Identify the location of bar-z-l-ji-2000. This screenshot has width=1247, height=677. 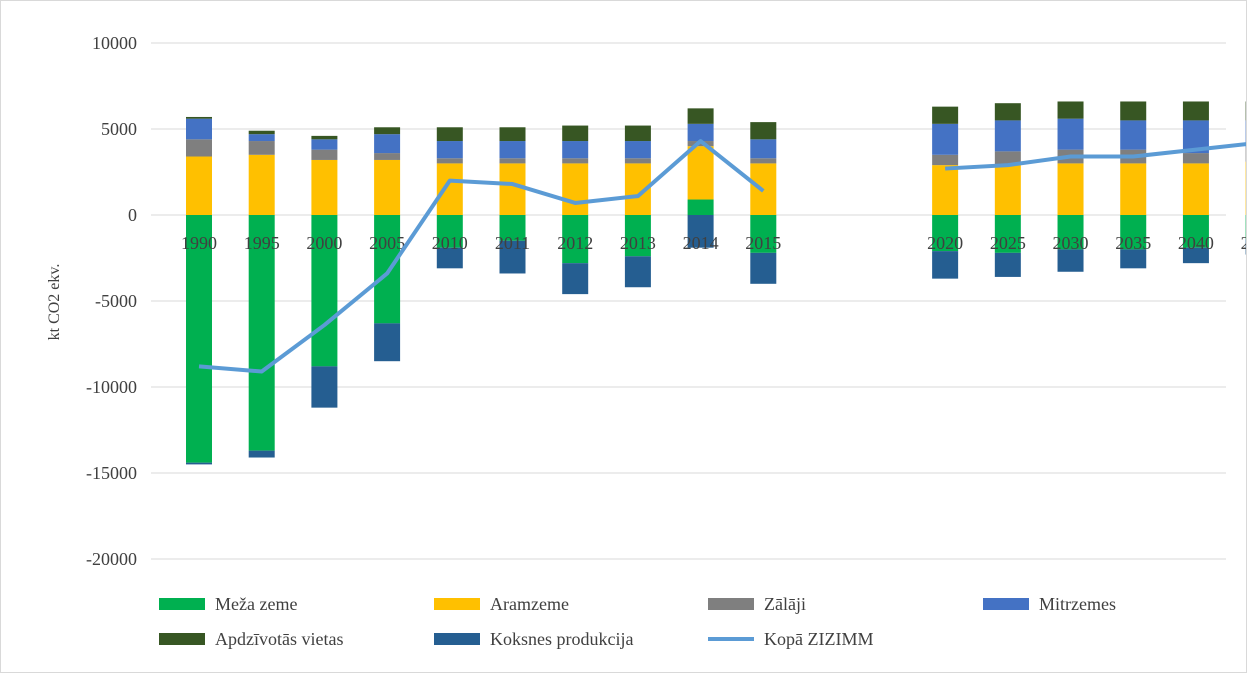
(324, 155).